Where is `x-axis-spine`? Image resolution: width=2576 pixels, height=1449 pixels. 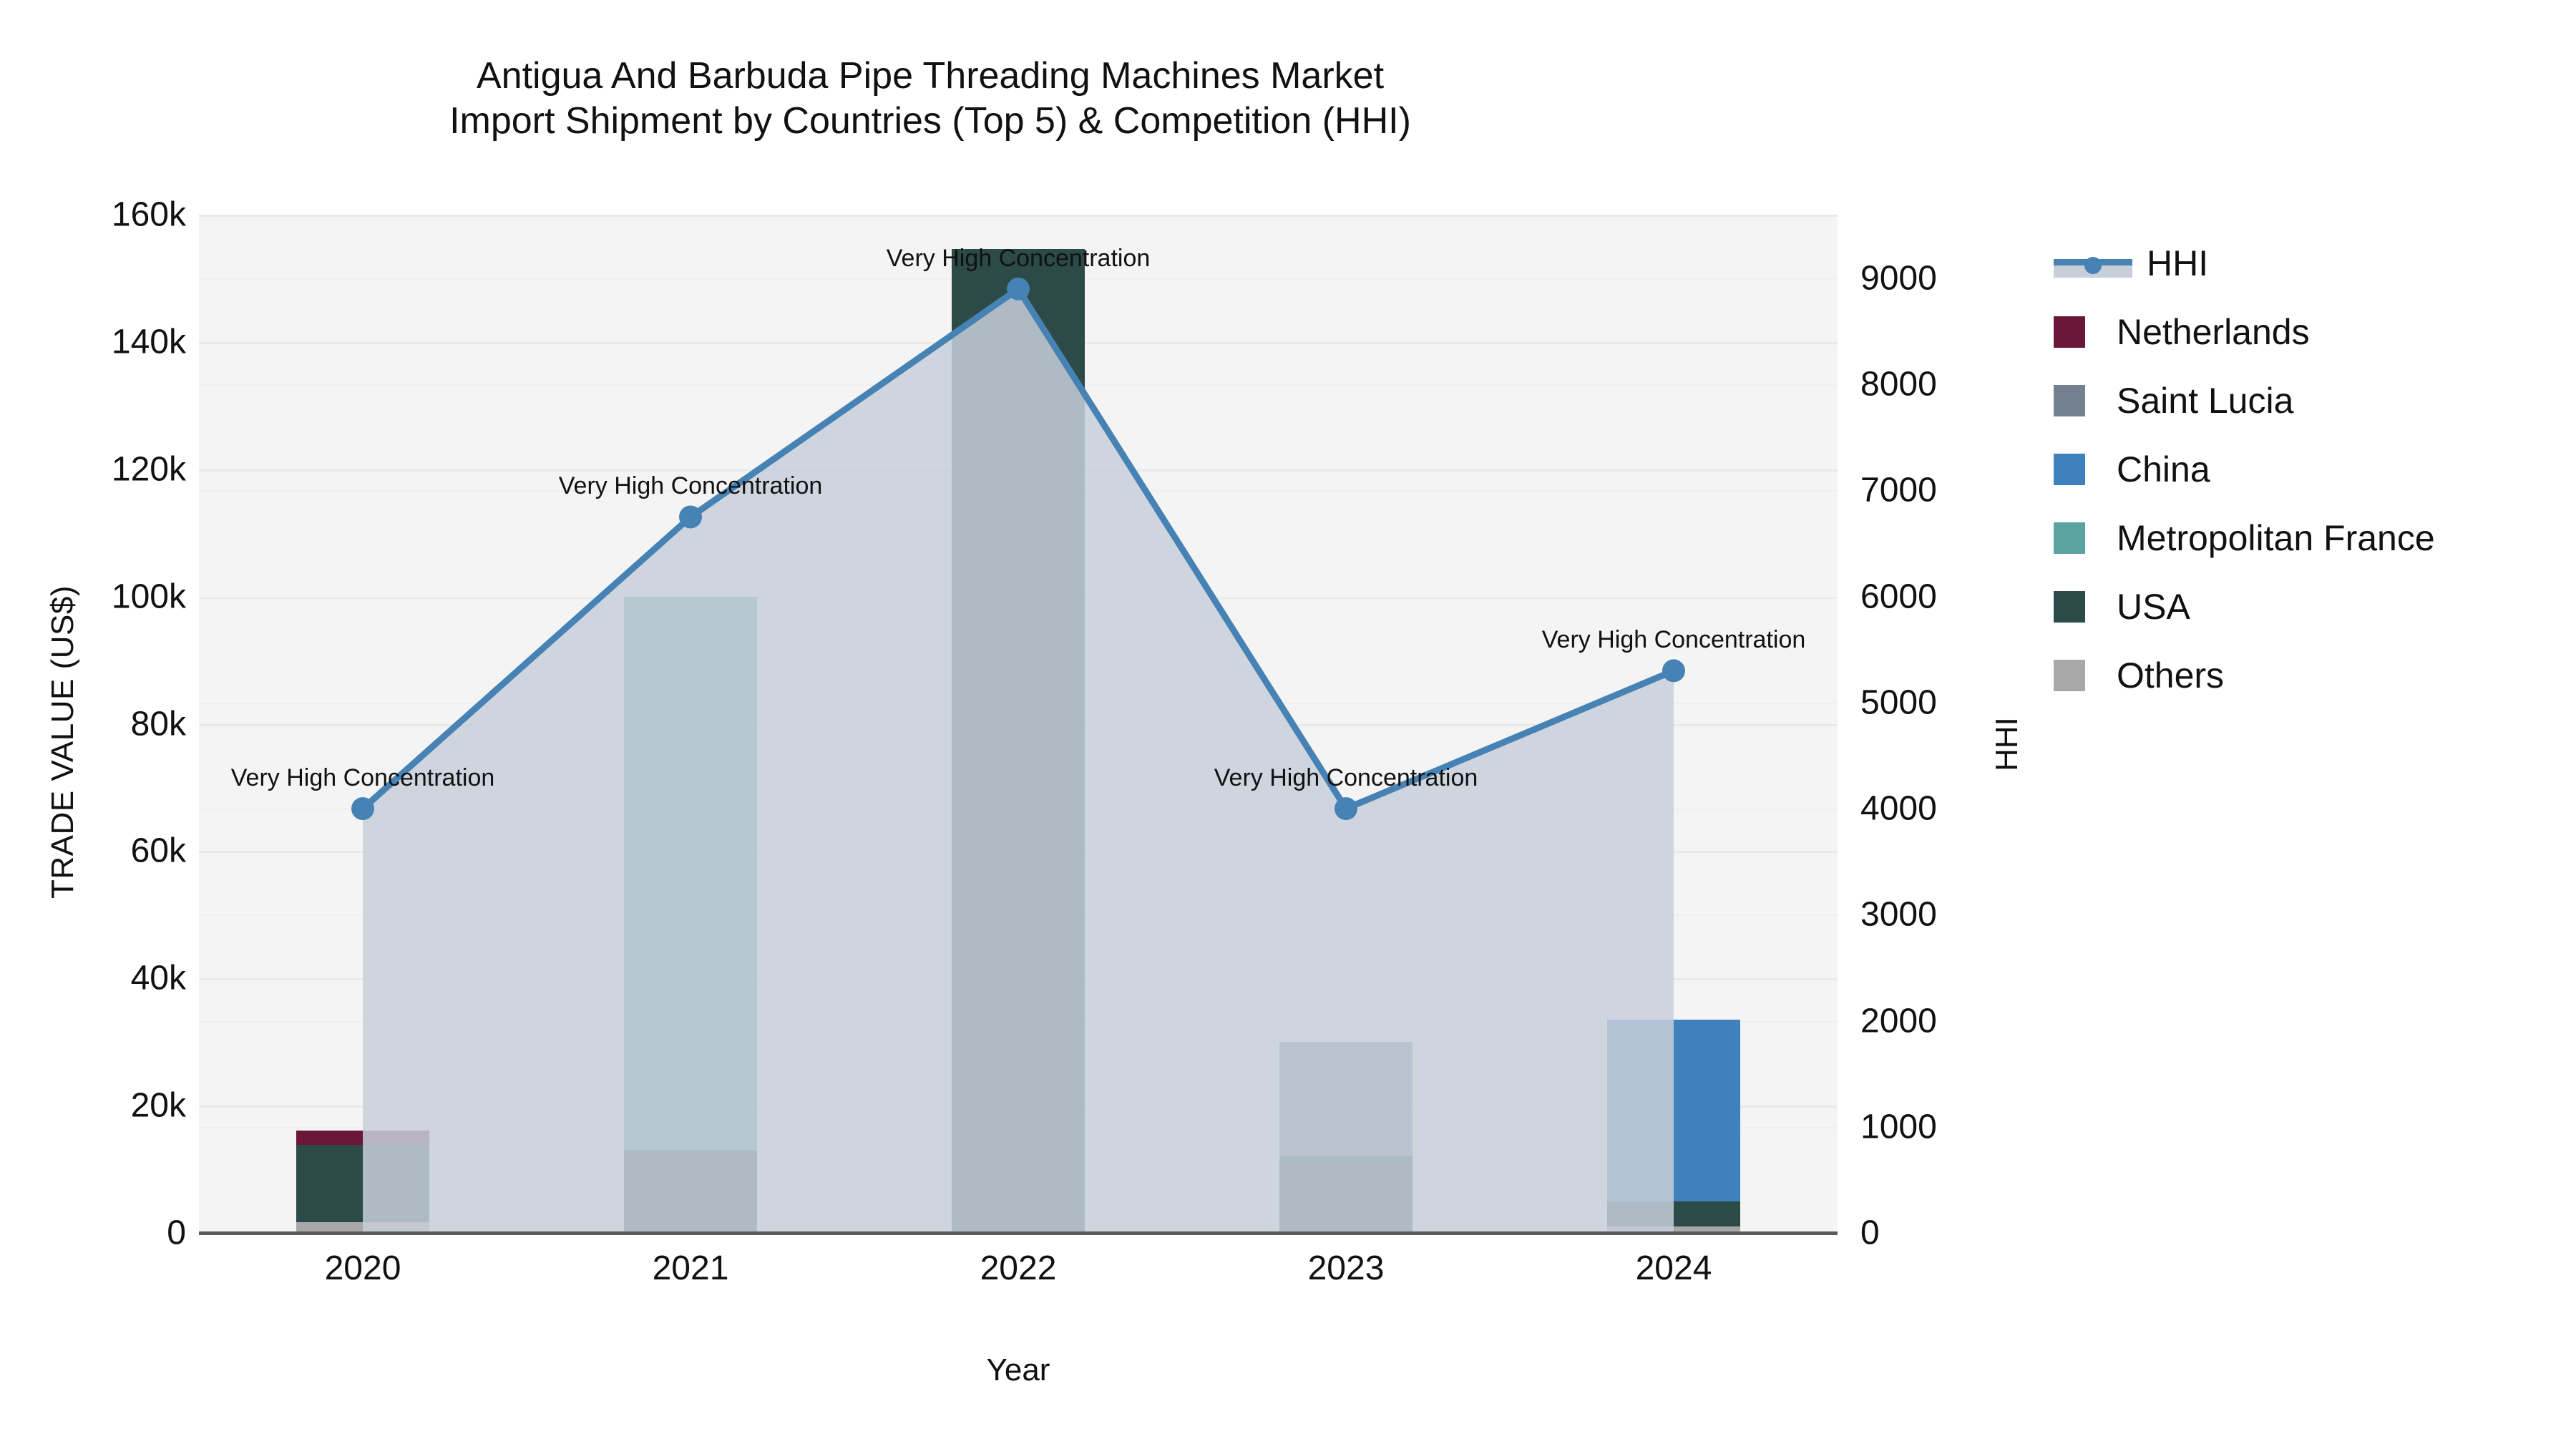
x-axis-spine is located at coordinates (1018, 1233).